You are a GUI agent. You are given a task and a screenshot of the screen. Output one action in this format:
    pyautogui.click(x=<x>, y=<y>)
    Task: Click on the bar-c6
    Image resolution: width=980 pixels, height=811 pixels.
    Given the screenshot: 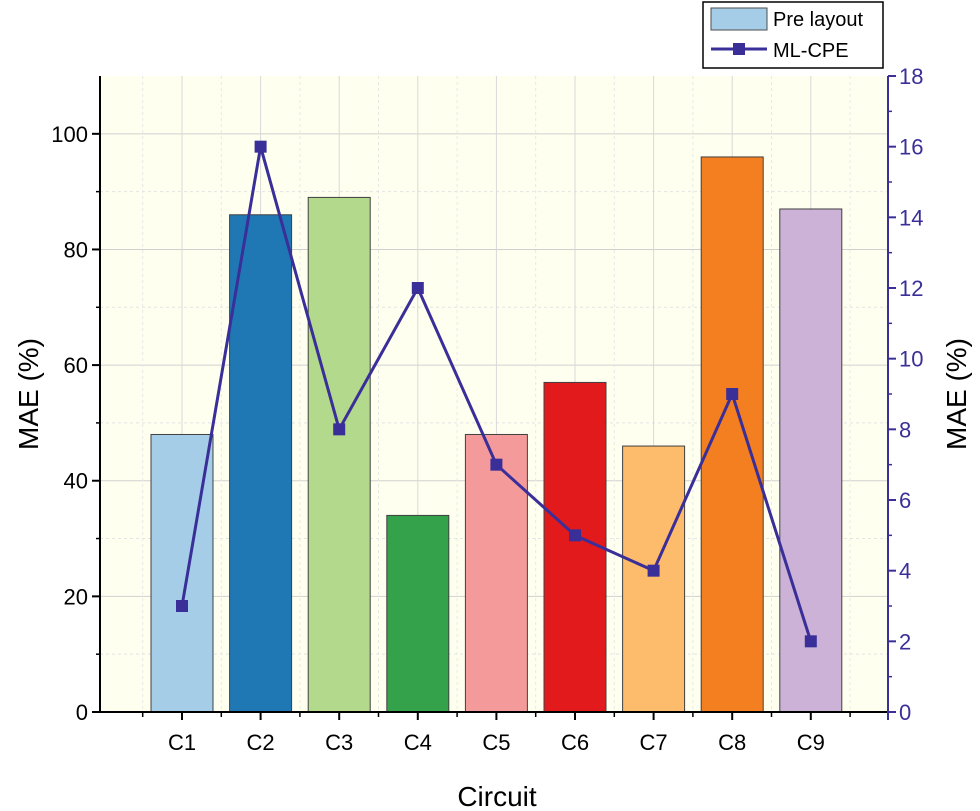 What is the action you would take?
    pyautogui.click(x=575, y=547)
    